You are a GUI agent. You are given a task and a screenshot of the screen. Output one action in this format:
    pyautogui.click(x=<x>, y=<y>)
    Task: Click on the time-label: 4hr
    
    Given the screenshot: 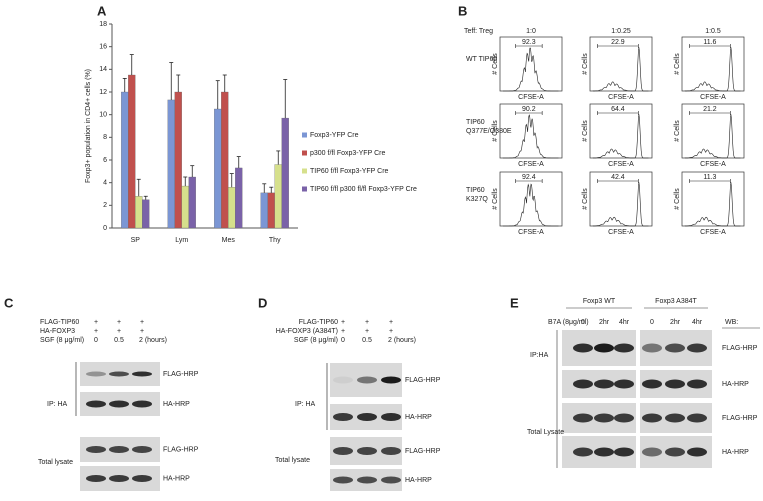 What is the action you would take?
    pyautogui.click(x=697, y=322)
    